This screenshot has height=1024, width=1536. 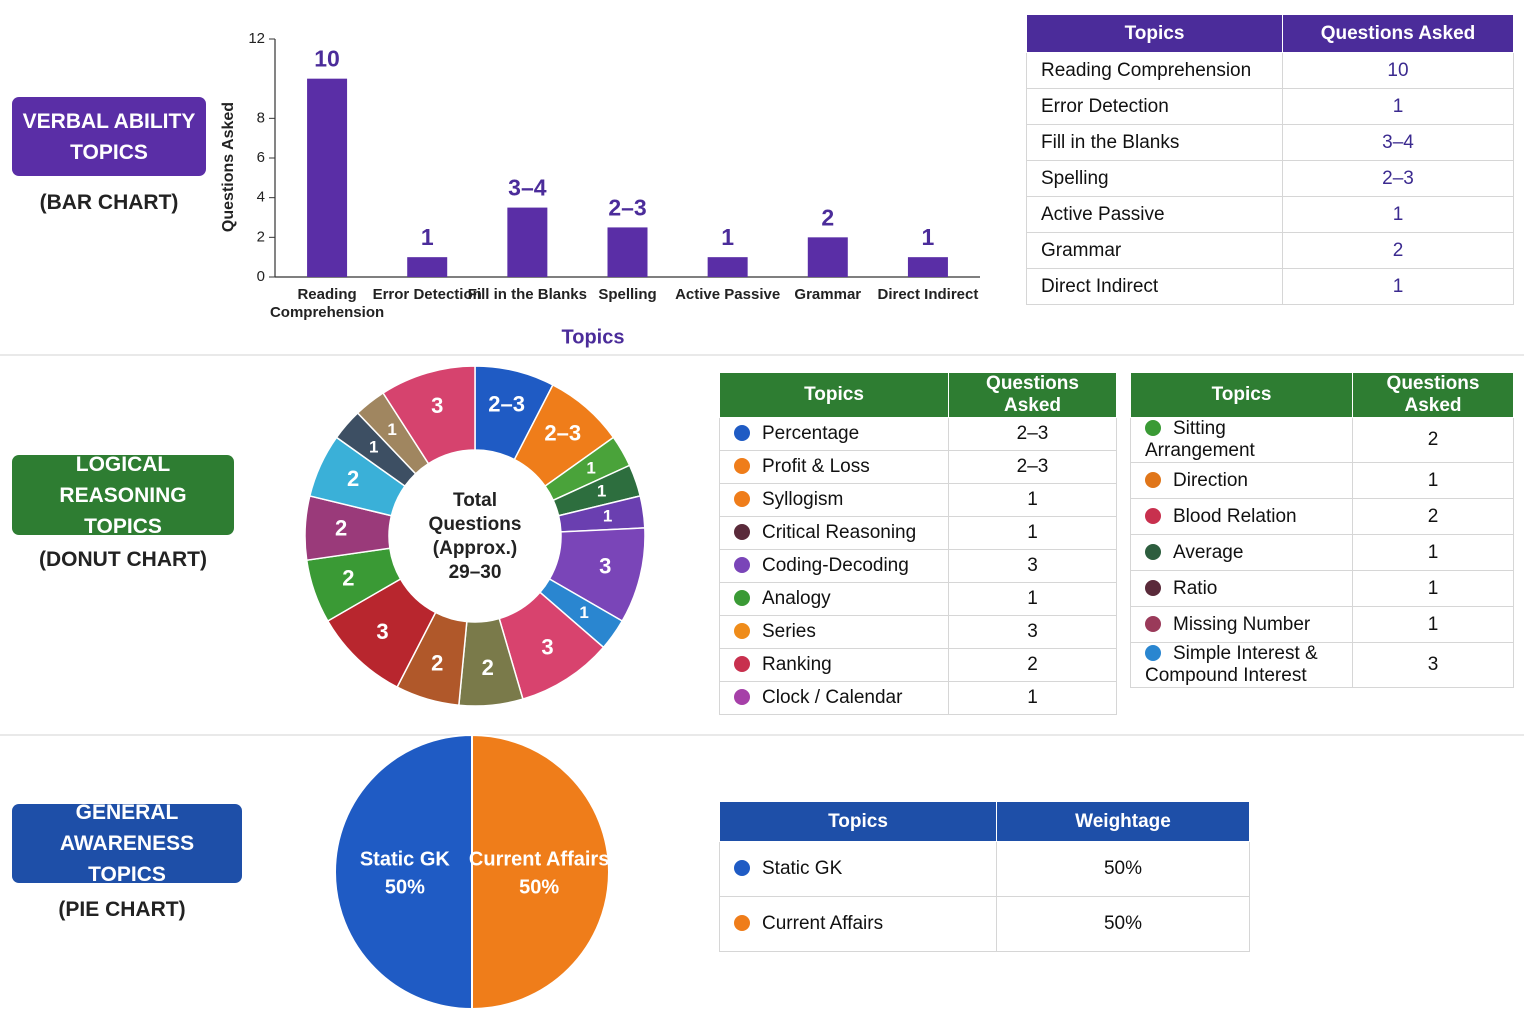 What do you see at coordinates (539, 859) in the screenshot?
I see `slice-label: Current Affairs` at bounding box center [539, 859].